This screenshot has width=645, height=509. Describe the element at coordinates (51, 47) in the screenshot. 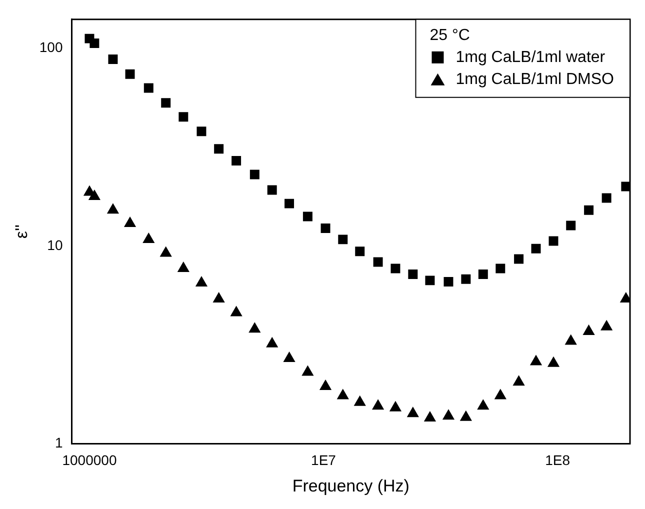

I see `y-tick-label: 100` at that location.